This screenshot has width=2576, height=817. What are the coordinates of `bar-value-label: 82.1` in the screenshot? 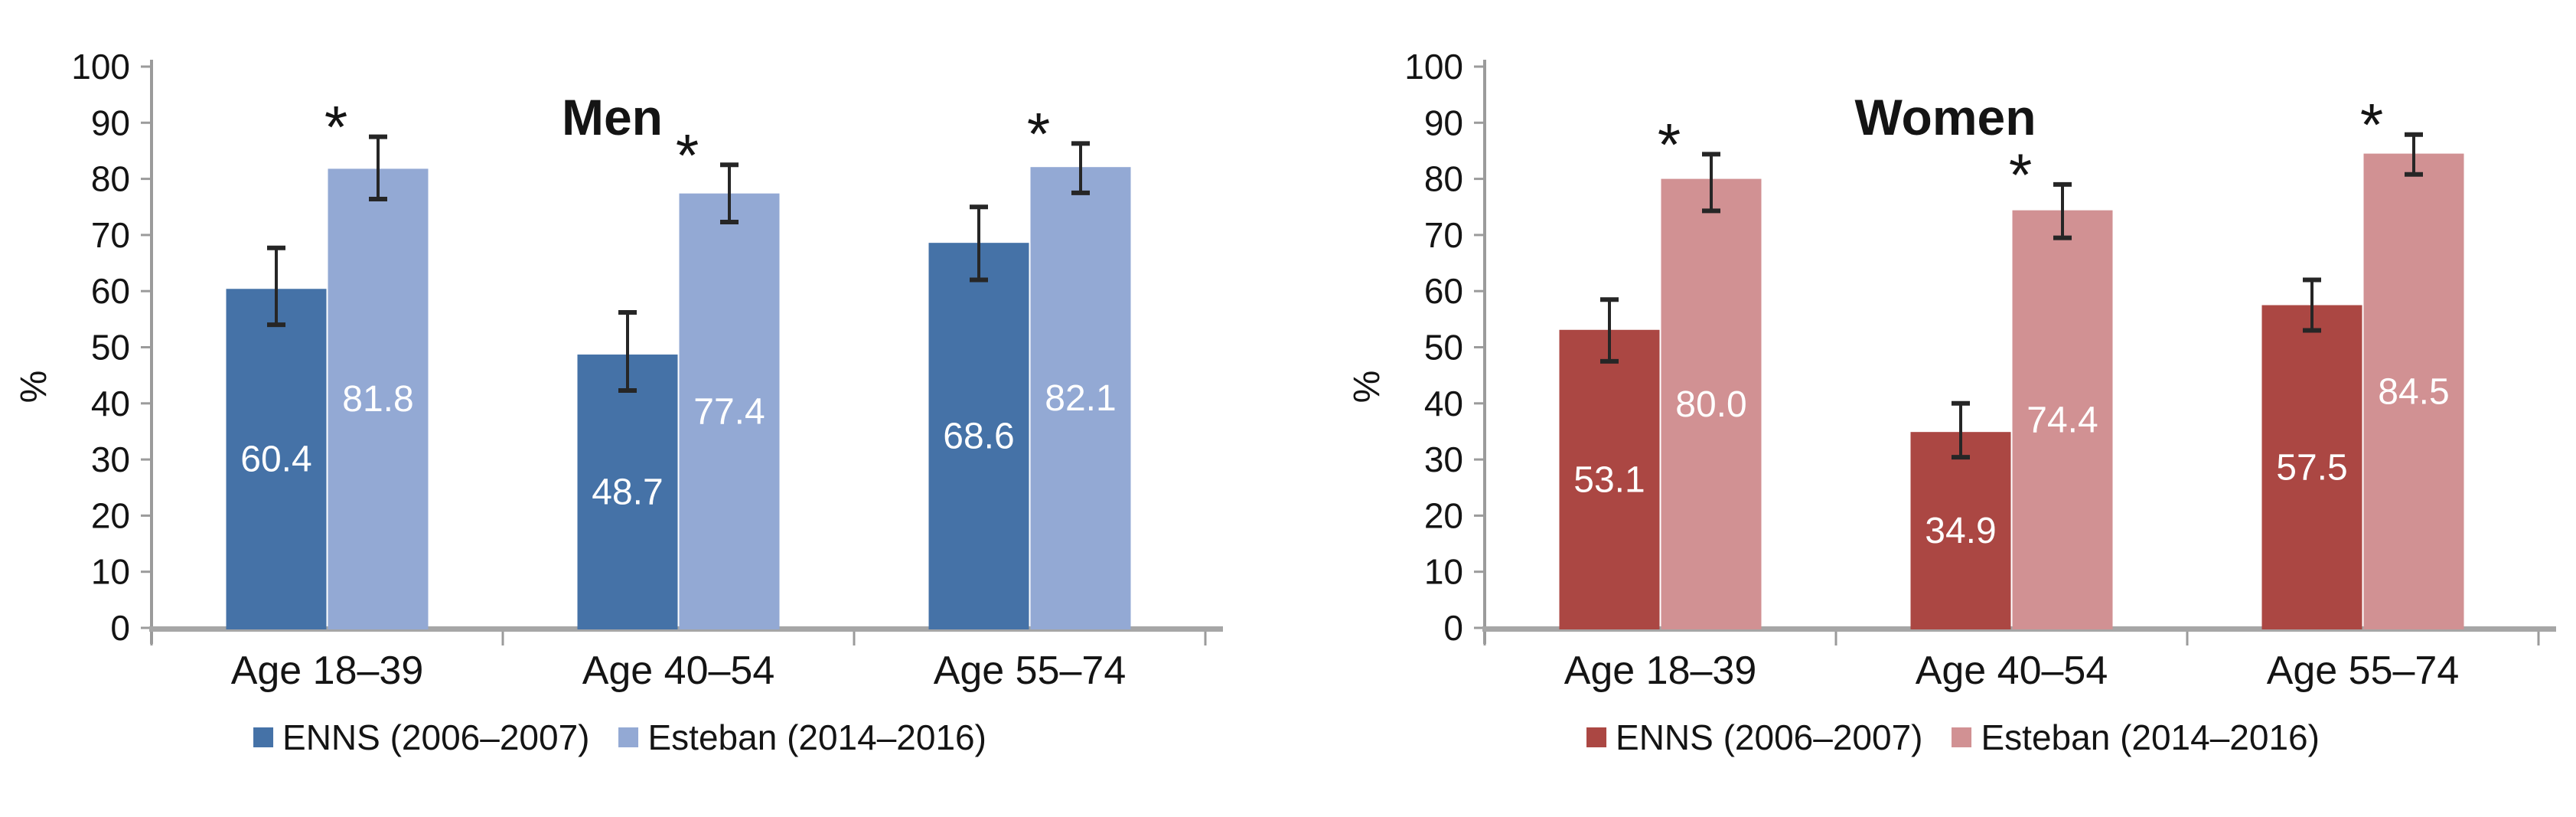 It's located at (1081, 398).